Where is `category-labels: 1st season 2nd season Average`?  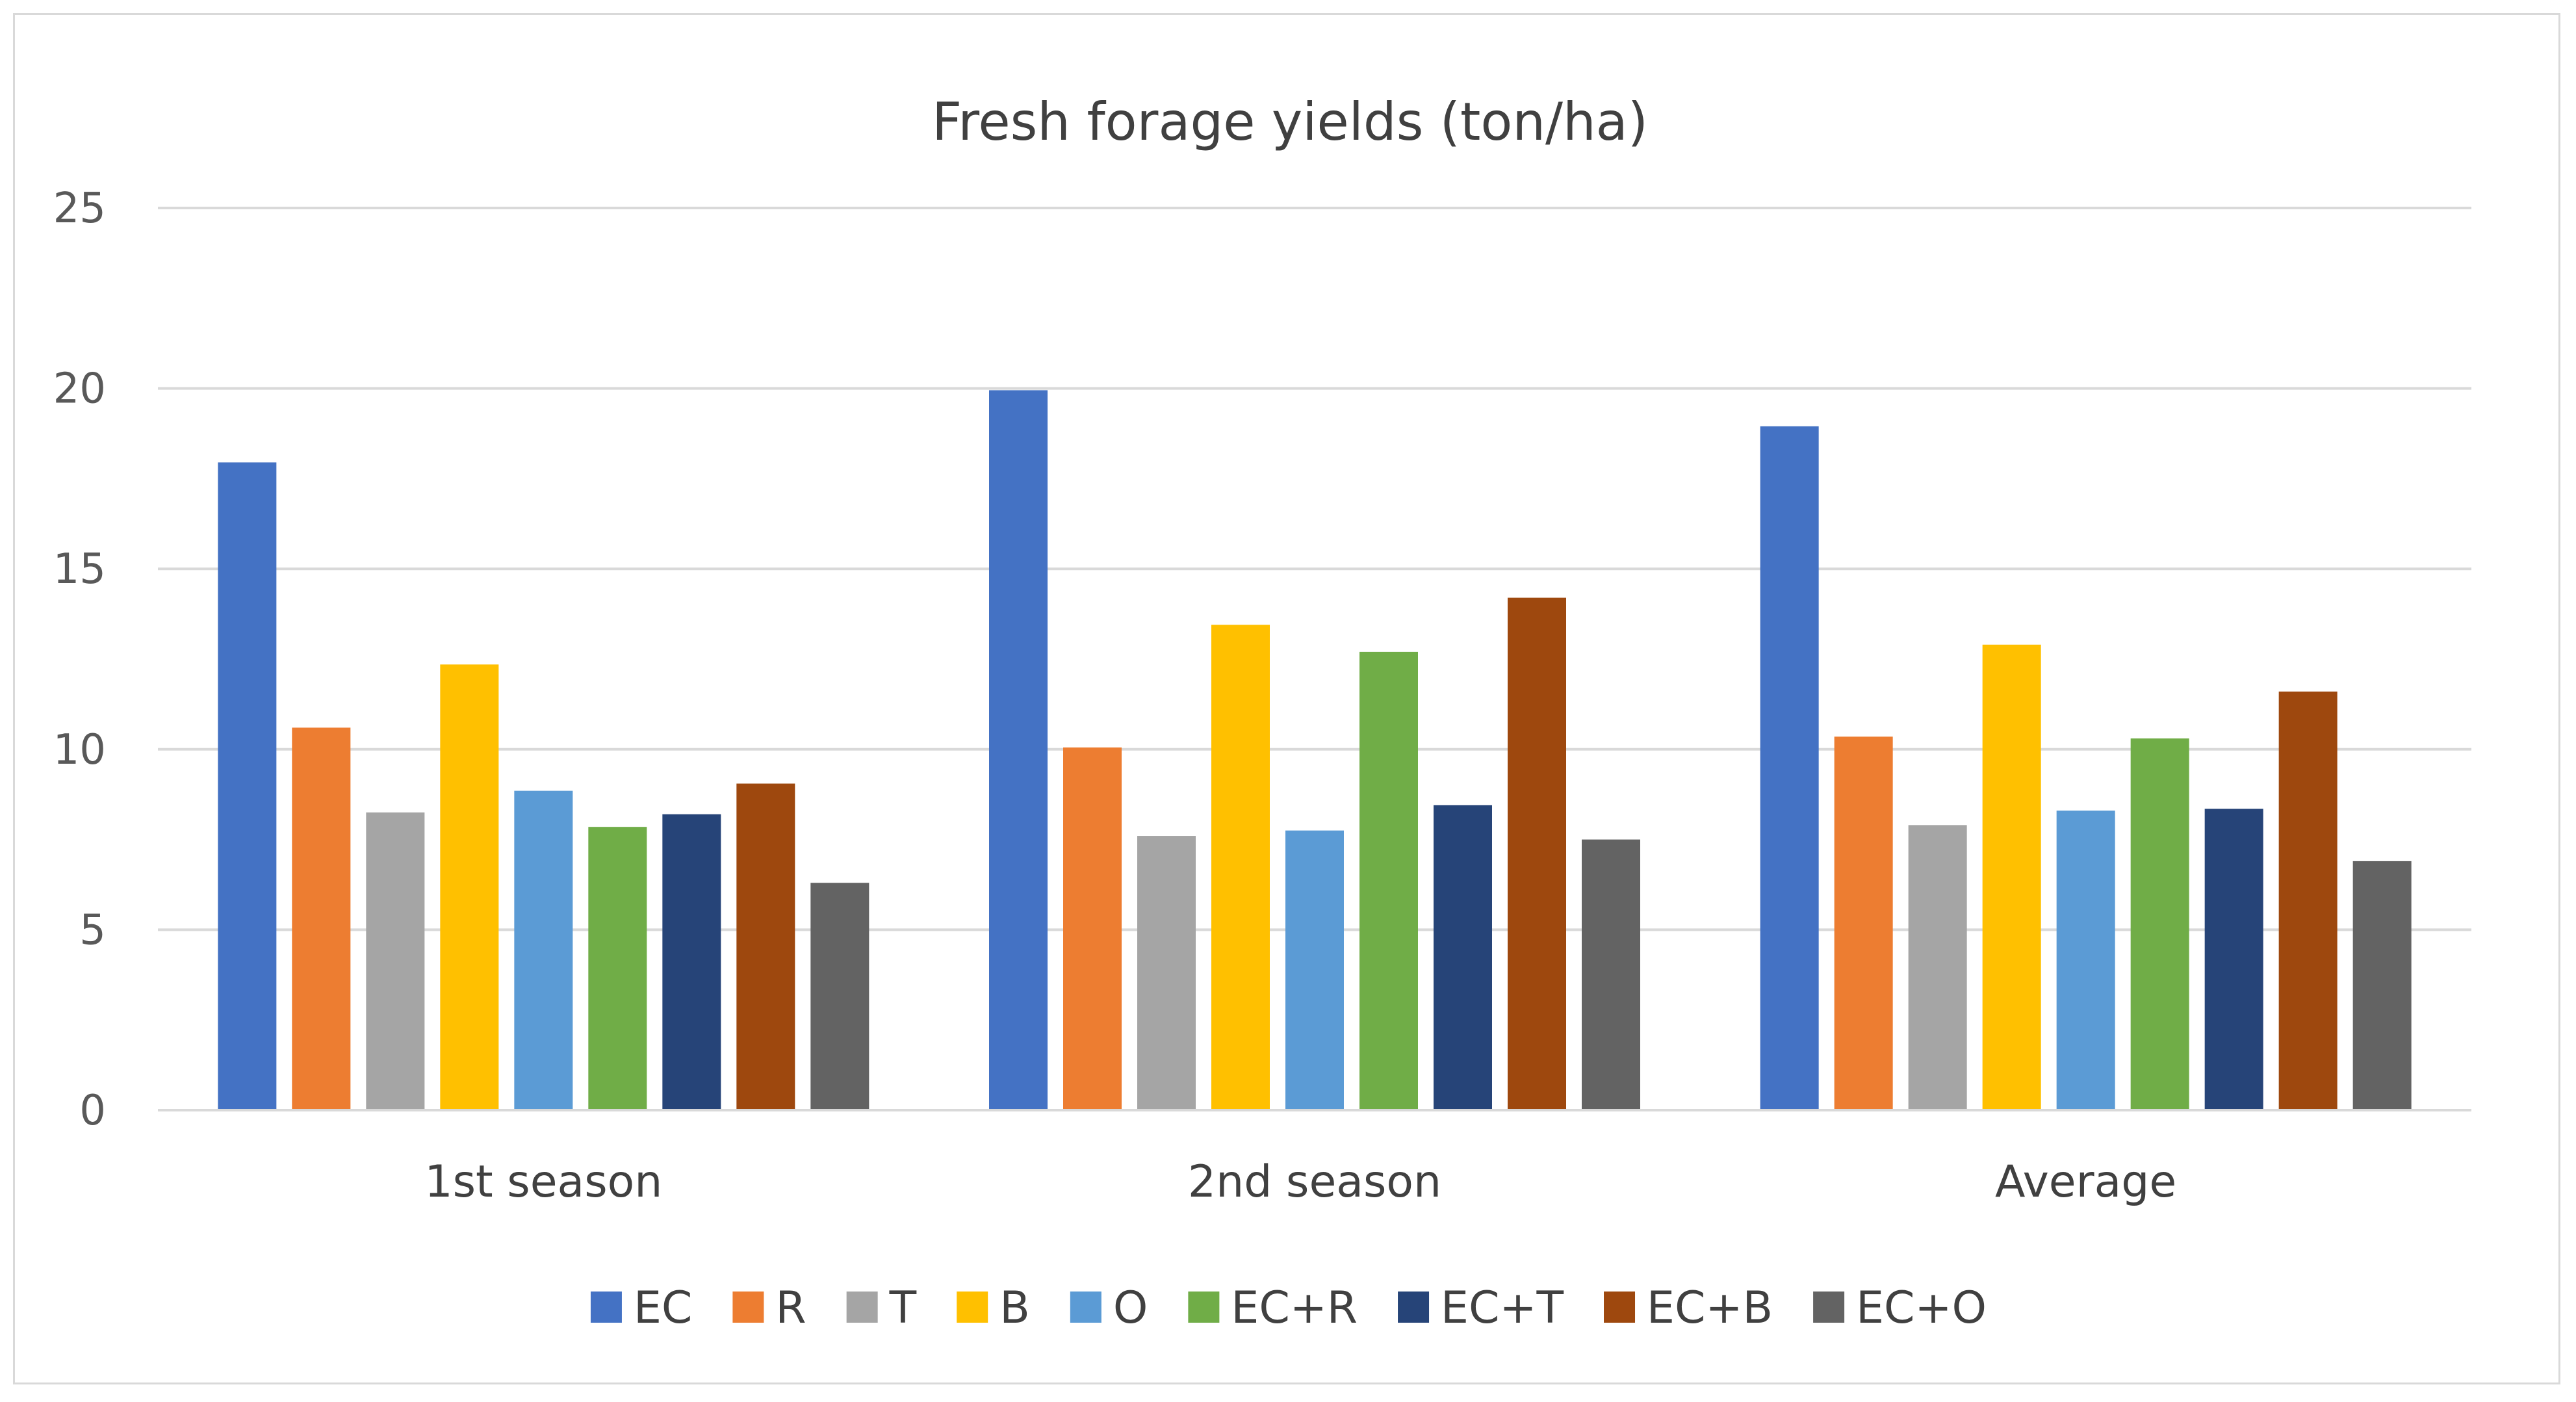
category-labels: 1st season 2nd season Average is located at coordinates (1300, 1182).